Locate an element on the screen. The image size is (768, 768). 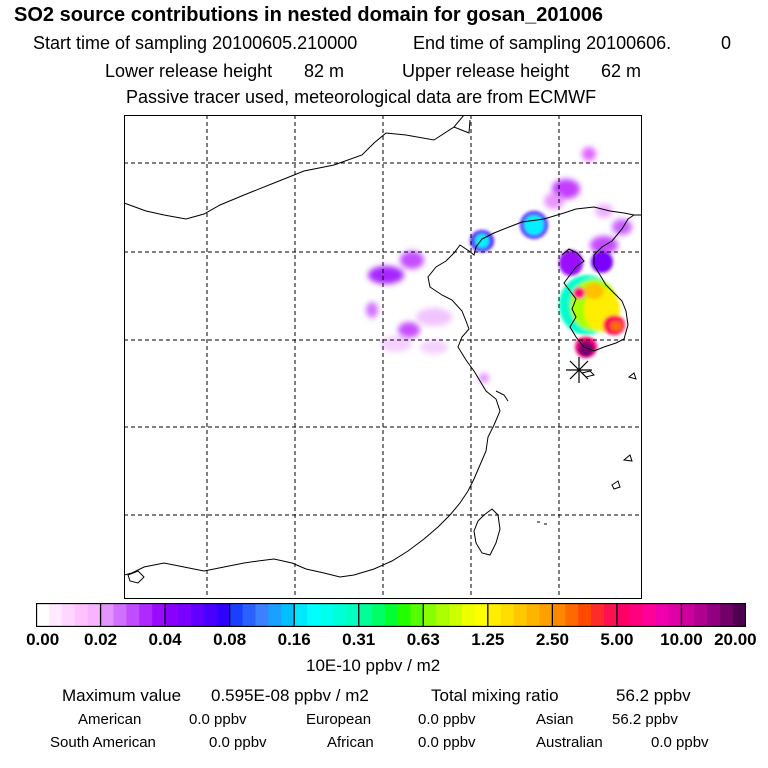
colorbar-tick-label: 0.02 is located at coordinates (100, 639).